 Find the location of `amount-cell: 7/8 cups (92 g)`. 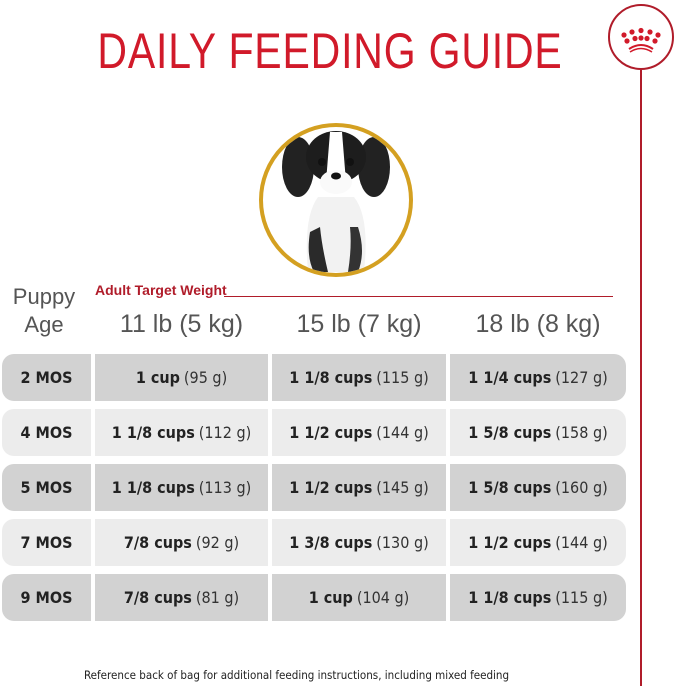

amount-cell: 7/8 cups (92 g) is located at coordinates (181, 542).